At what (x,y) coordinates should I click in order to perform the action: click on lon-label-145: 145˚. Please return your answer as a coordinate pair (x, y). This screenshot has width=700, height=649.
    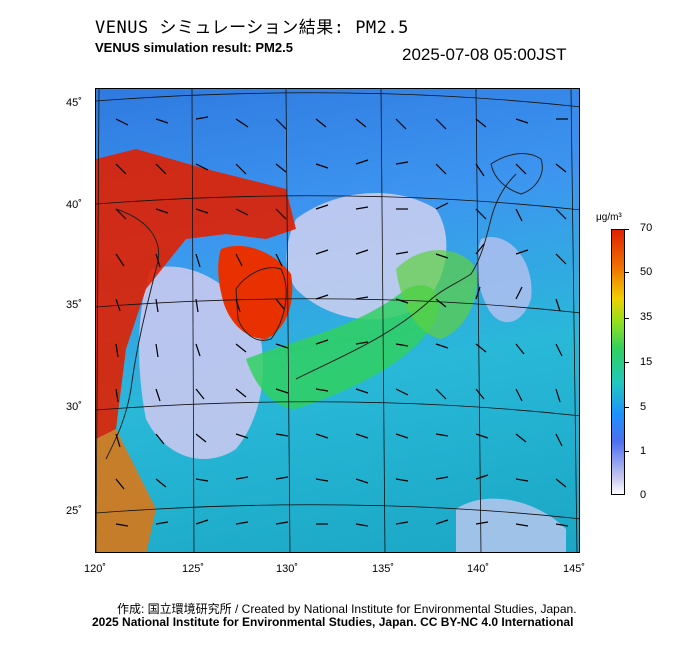
    Looking at the image, I should click on (574, 569).